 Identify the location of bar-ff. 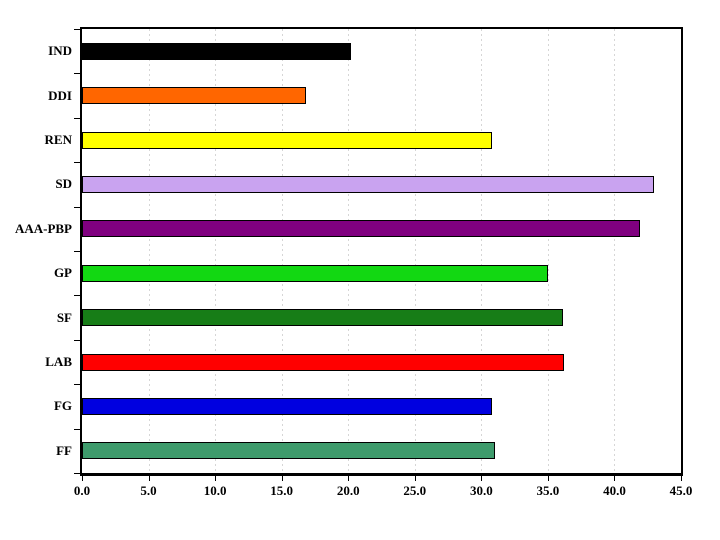
(288, 451).